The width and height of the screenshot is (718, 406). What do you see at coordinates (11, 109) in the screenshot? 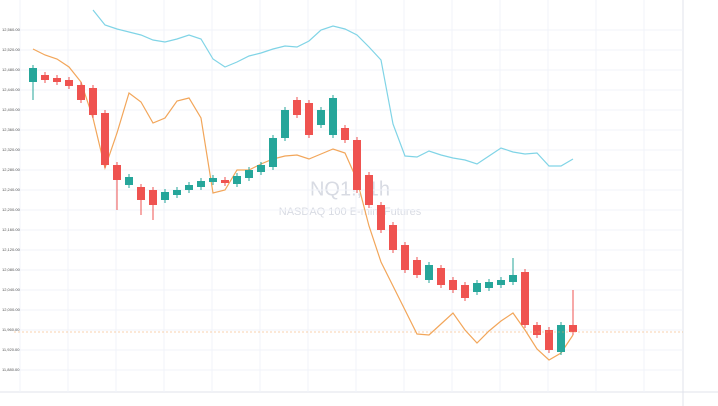
I see `y-tick-label: 12,400.00` at bounding box center [11, 109].